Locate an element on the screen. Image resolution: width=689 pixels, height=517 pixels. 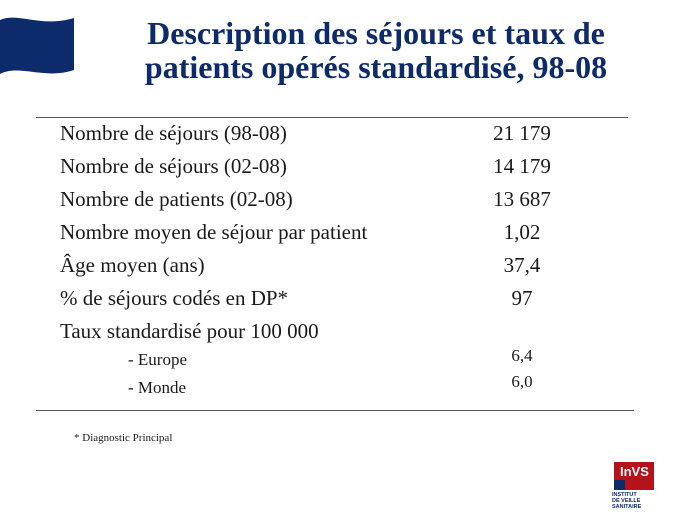
title-line-2: patients opérés standardisé, 98-08 is located at coordinates (376, 67).